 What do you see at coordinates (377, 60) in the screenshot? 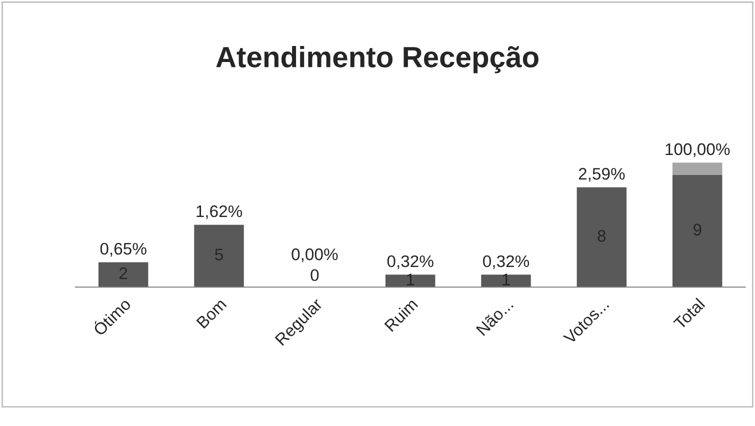
I see `chart-title: Atendimento Recepção` at bounding box center [377, 60].